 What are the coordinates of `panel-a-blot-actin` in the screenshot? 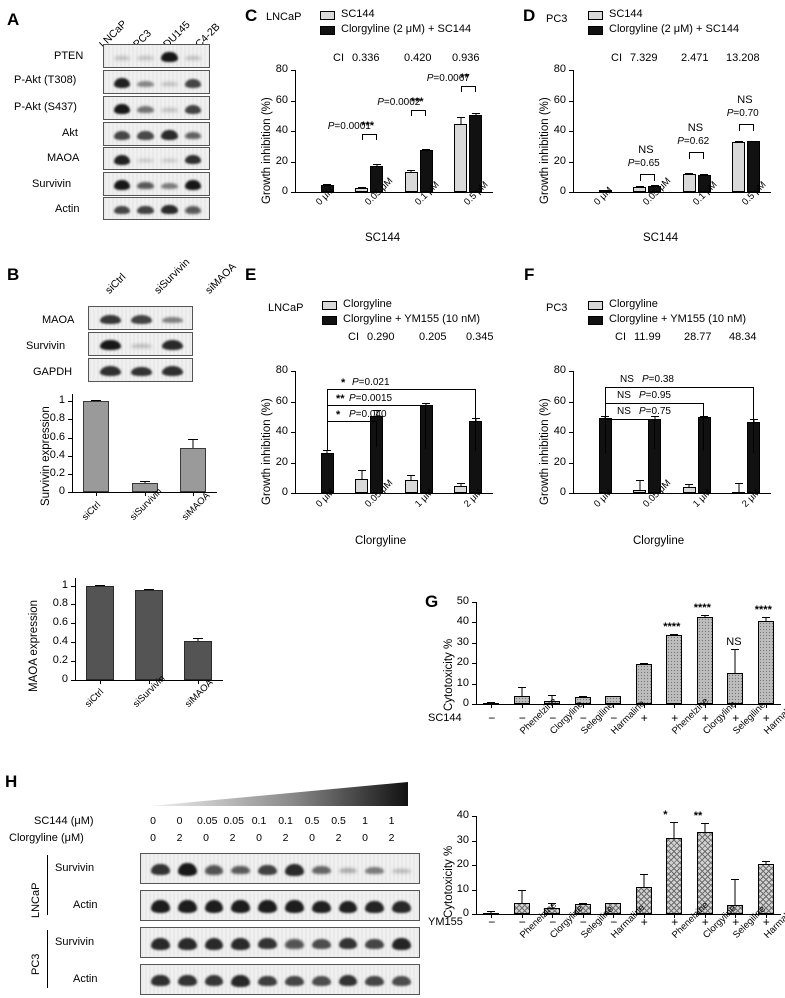 It's located at (156, 208).